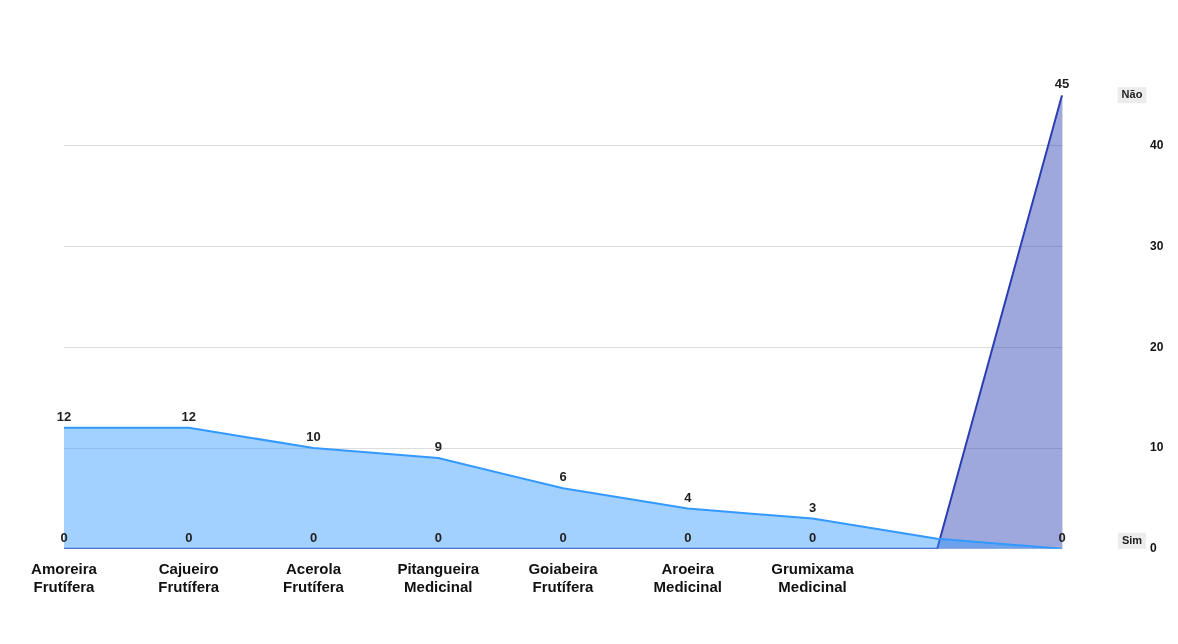  What do you see at coordinates (1157, 346) in the screenshot?
I see `y-tick-label: 20` at bounding box center [1157, 346].